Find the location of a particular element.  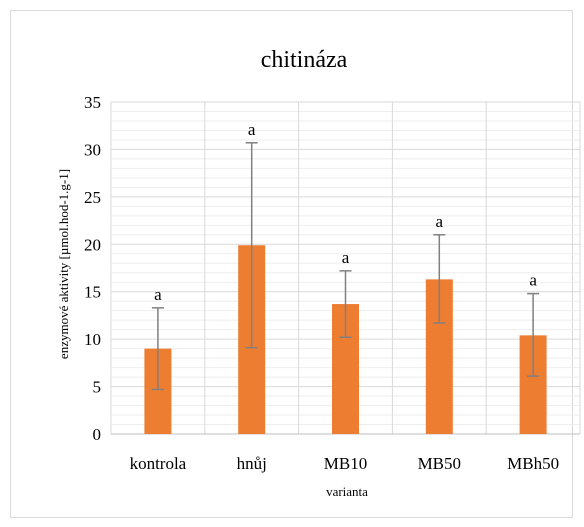

y-tick-label: 15 is located at coordinates (92, 292).